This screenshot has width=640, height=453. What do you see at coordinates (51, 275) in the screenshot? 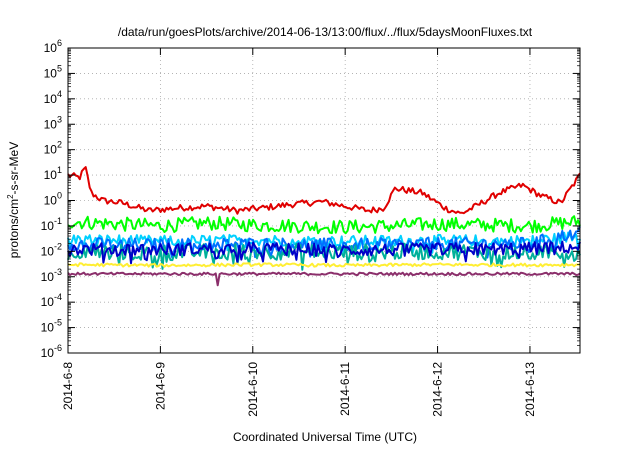
I see `y-tick-label: 10⁻³` at bounding box center [51, 275].